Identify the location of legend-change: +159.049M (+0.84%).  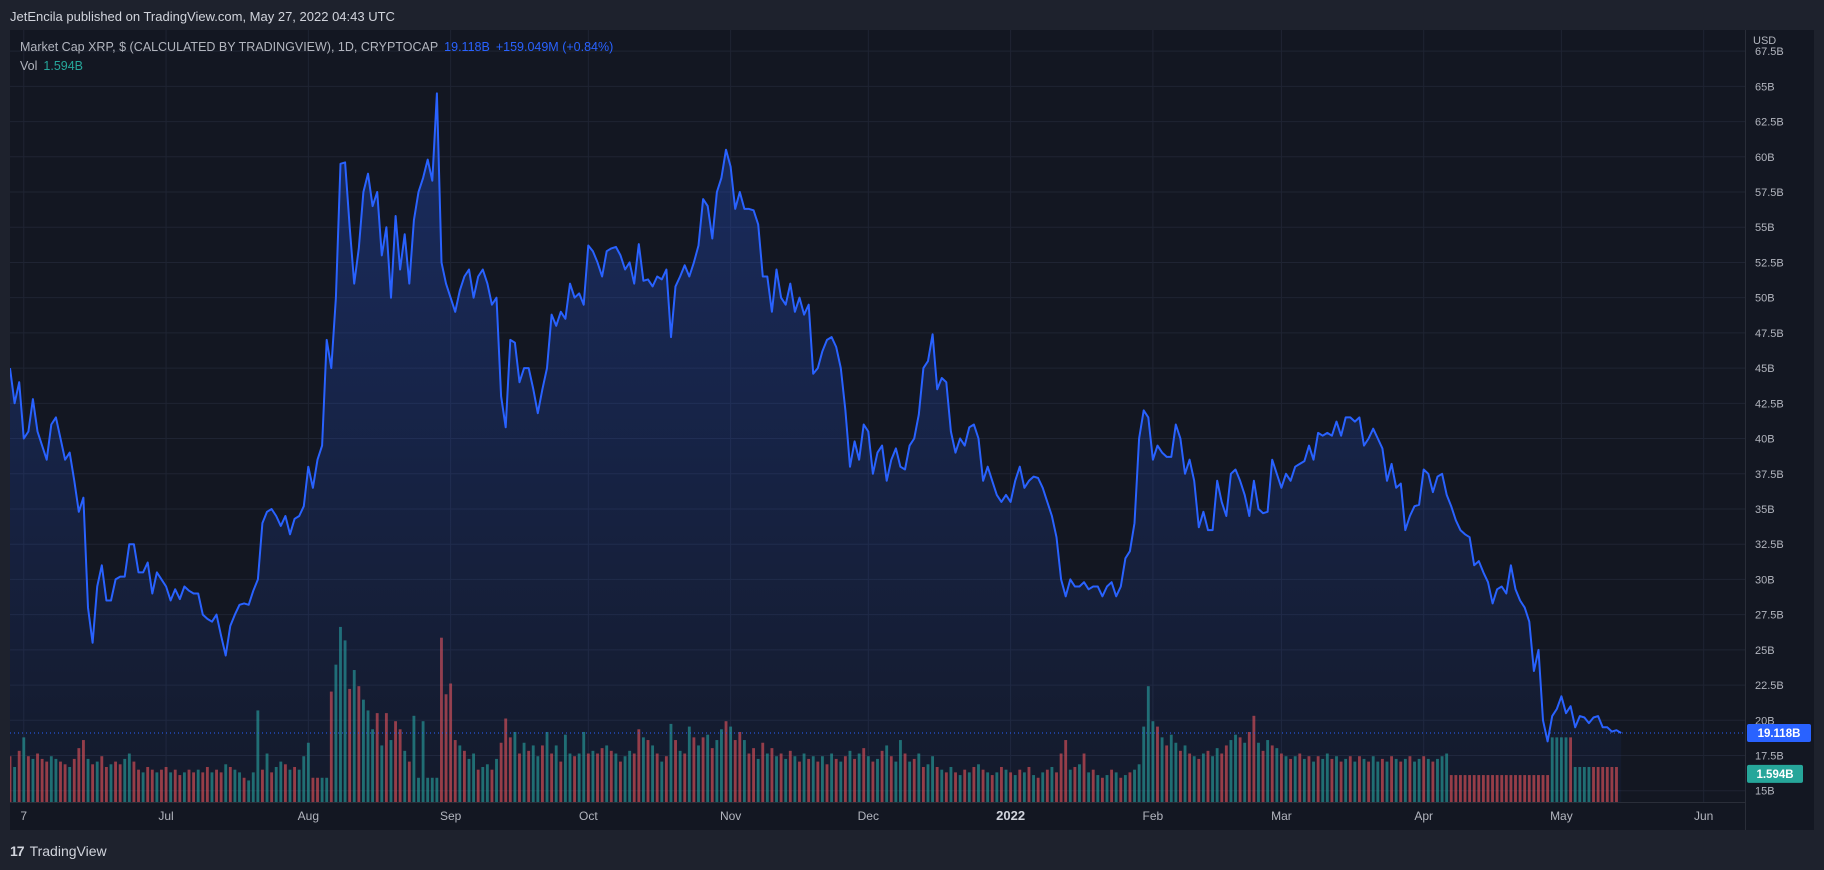
(554, 47).